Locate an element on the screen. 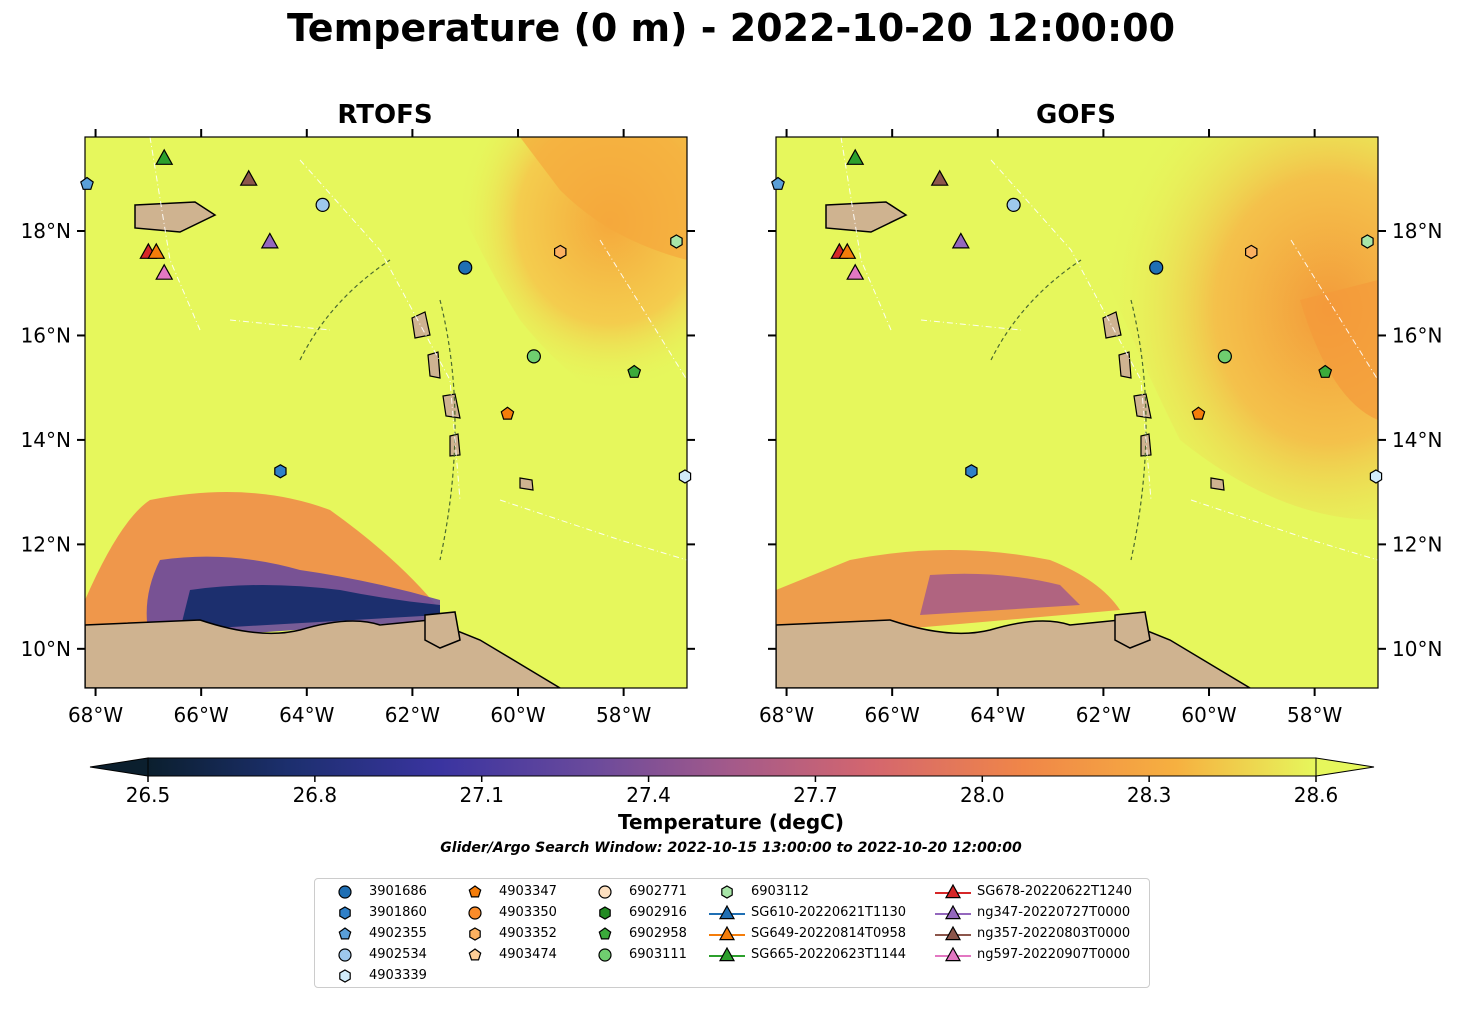 The image size is (1462, 1014). legend-label: 4903474 is located at coordinates (528, 954).